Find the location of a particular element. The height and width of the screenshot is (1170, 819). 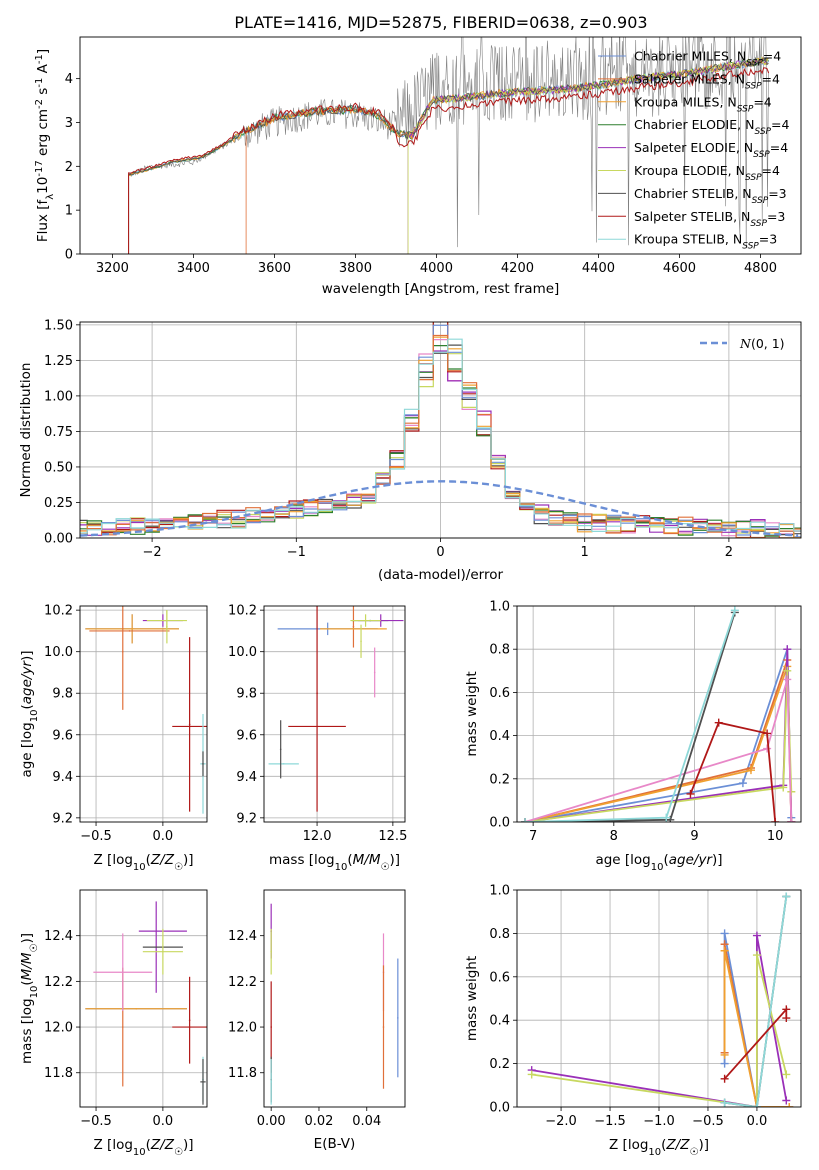

x-tick-label: 12.5 is located at coordinates (392, 836).